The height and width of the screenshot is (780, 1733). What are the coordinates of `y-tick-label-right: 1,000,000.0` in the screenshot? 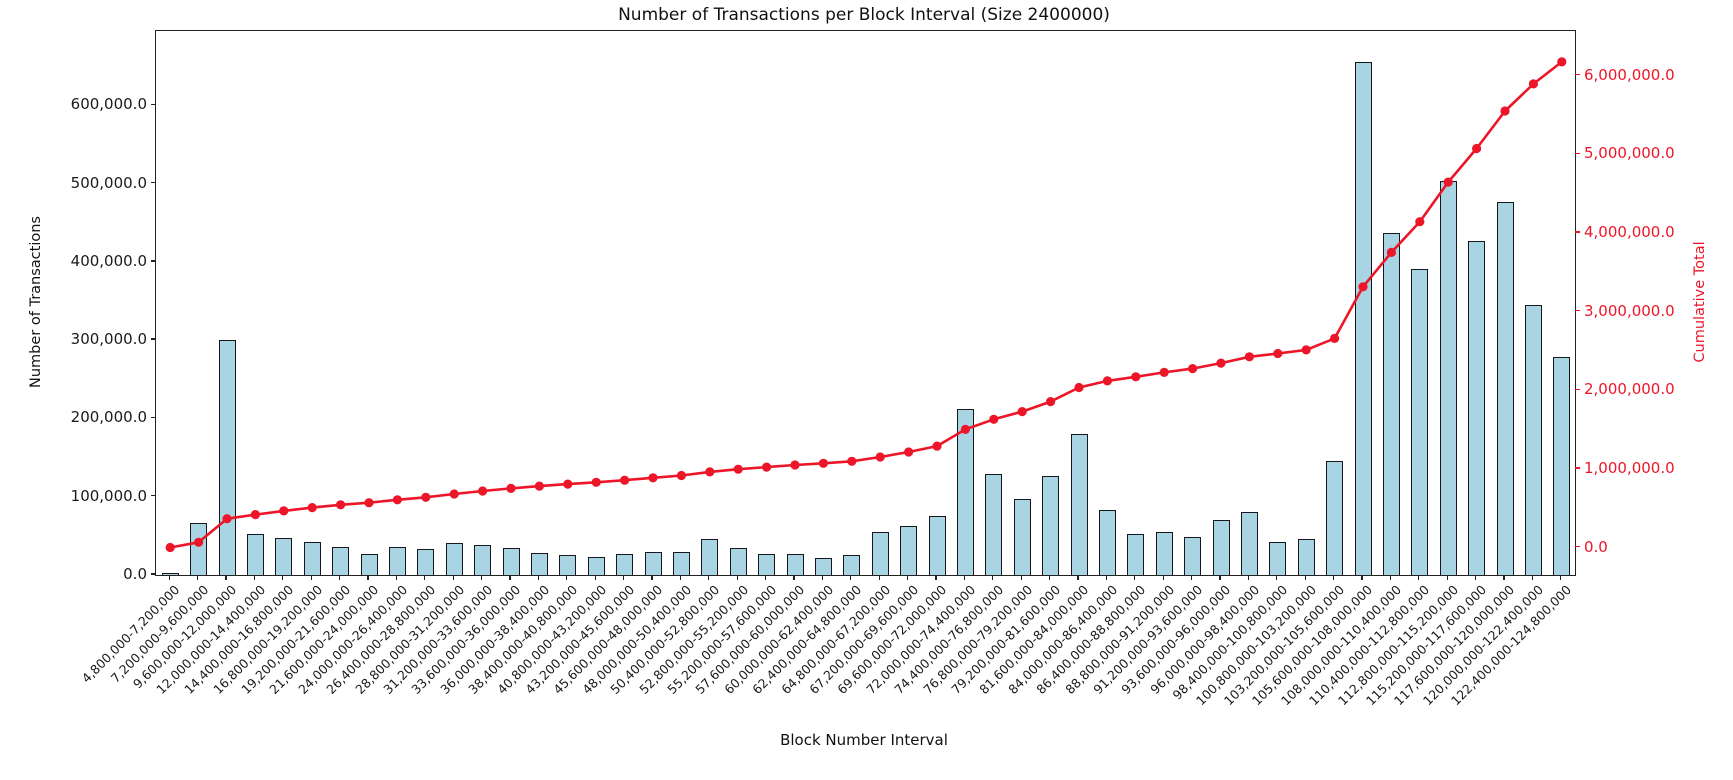 It's located at (1629, 468).